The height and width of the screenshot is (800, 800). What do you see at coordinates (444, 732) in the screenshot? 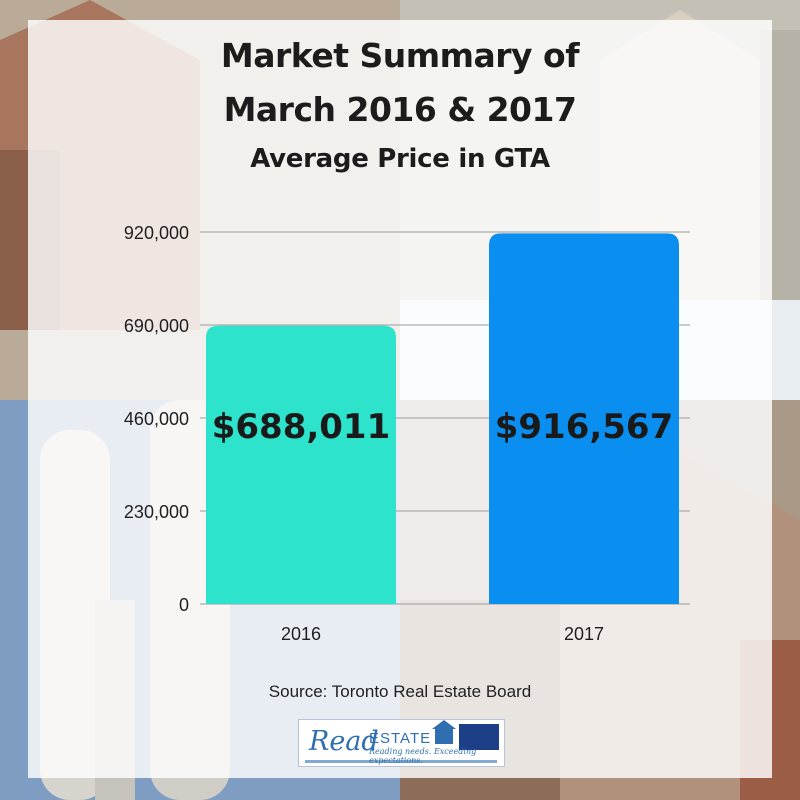
I see `house-icon` at bounding box center [444, 732].